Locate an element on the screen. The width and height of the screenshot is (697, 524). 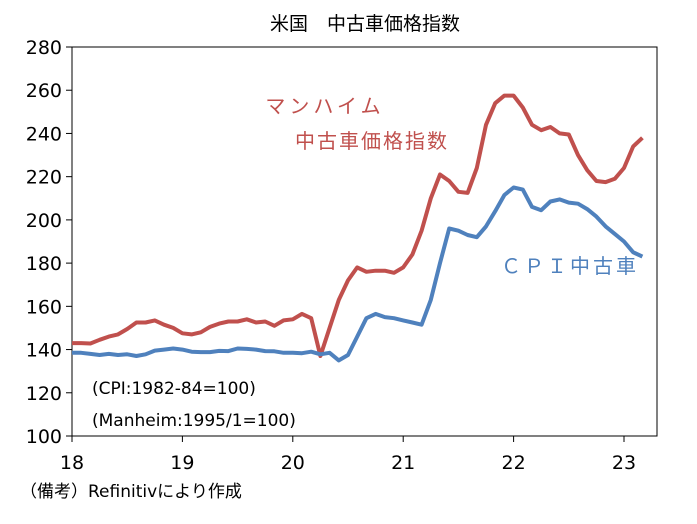
chart-title: 米国 中古車価格指数 is located at coordinates (365, 24).